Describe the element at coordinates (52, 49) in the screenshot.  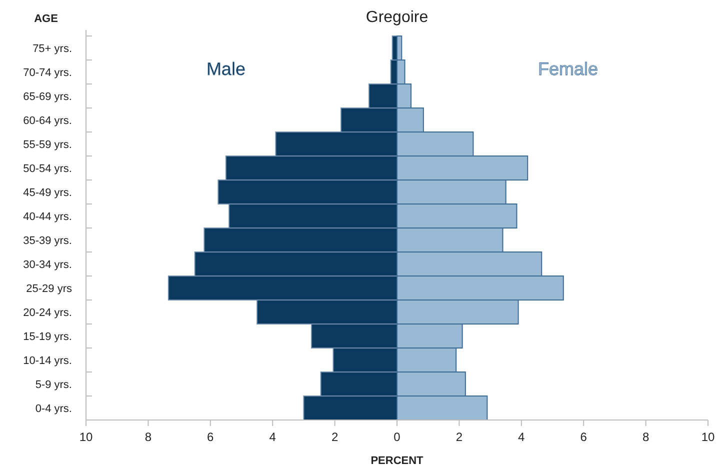
I see `y-tick-label: 75+ yrs.` at that location.